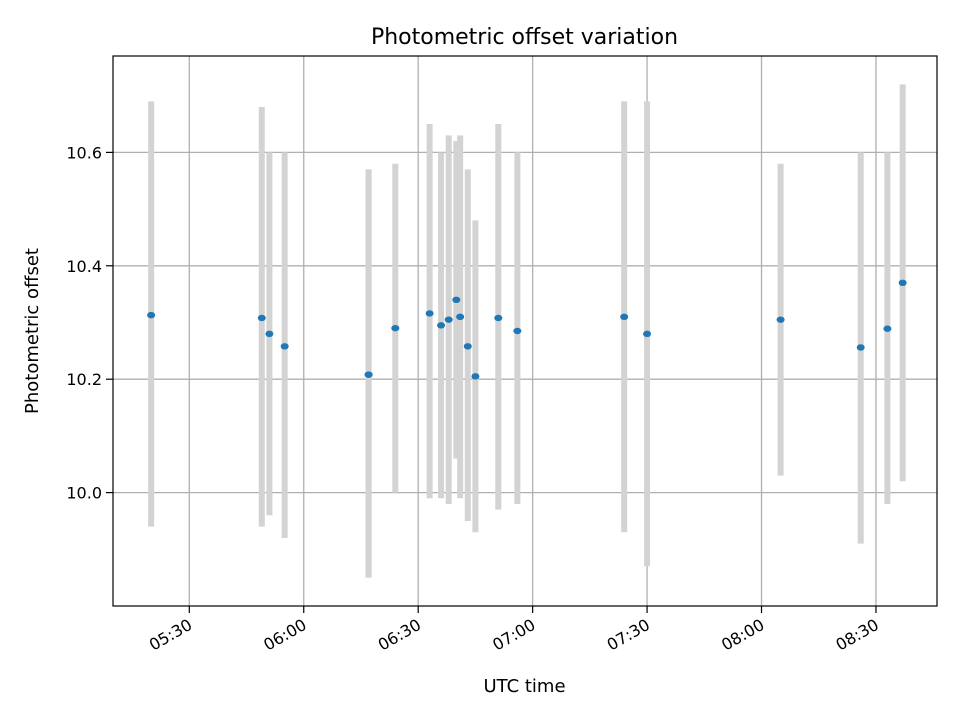 The width and height of the screenshot is (960, 720). What do you see at coordinates (524, 686) in the screenshot?
I see `x-axis-label: UTC time` at bounding box center [524, 686].